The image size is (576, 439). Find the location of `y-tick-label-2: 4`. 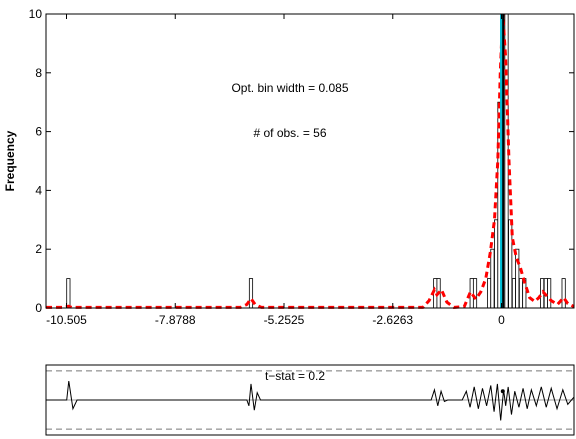

y-tick-label-2: 4 is located at coordinates (38, 190).